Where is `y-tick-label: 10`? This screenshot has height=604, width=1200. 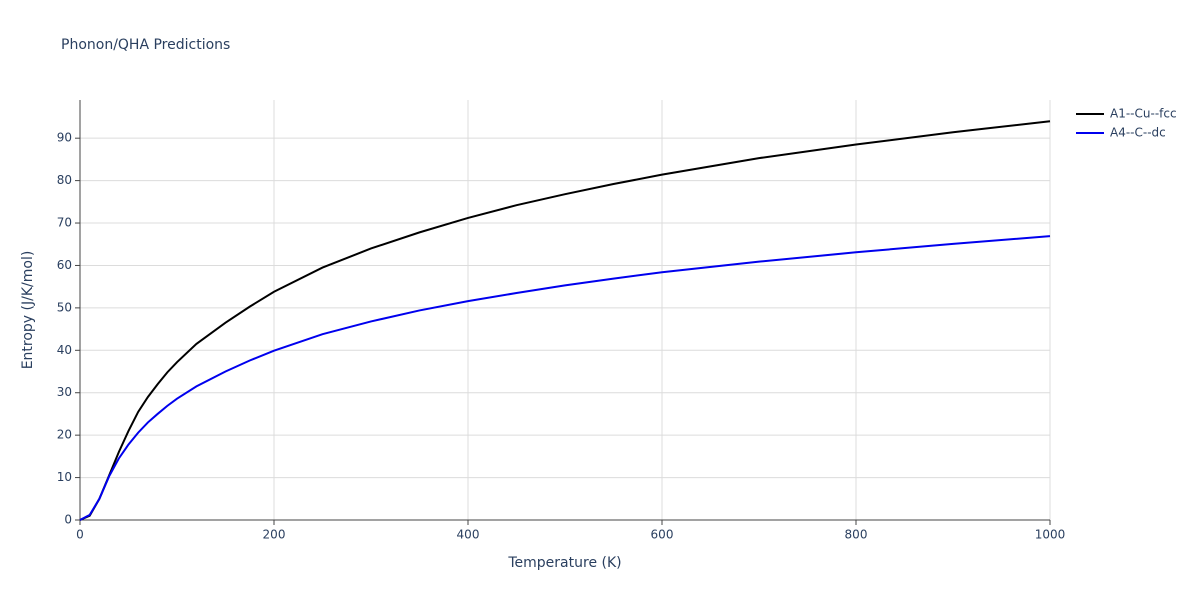
y-tick-label: 10 is located at coordinates (64, 477).